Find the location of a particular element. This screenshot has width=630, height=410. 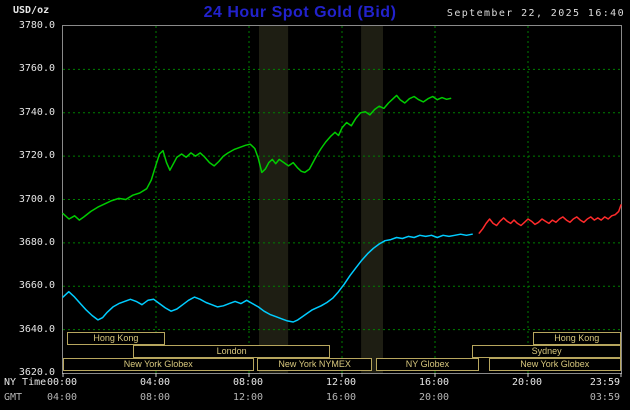

y-axis-label: 3660.0 is located at coordinates (36, 286).